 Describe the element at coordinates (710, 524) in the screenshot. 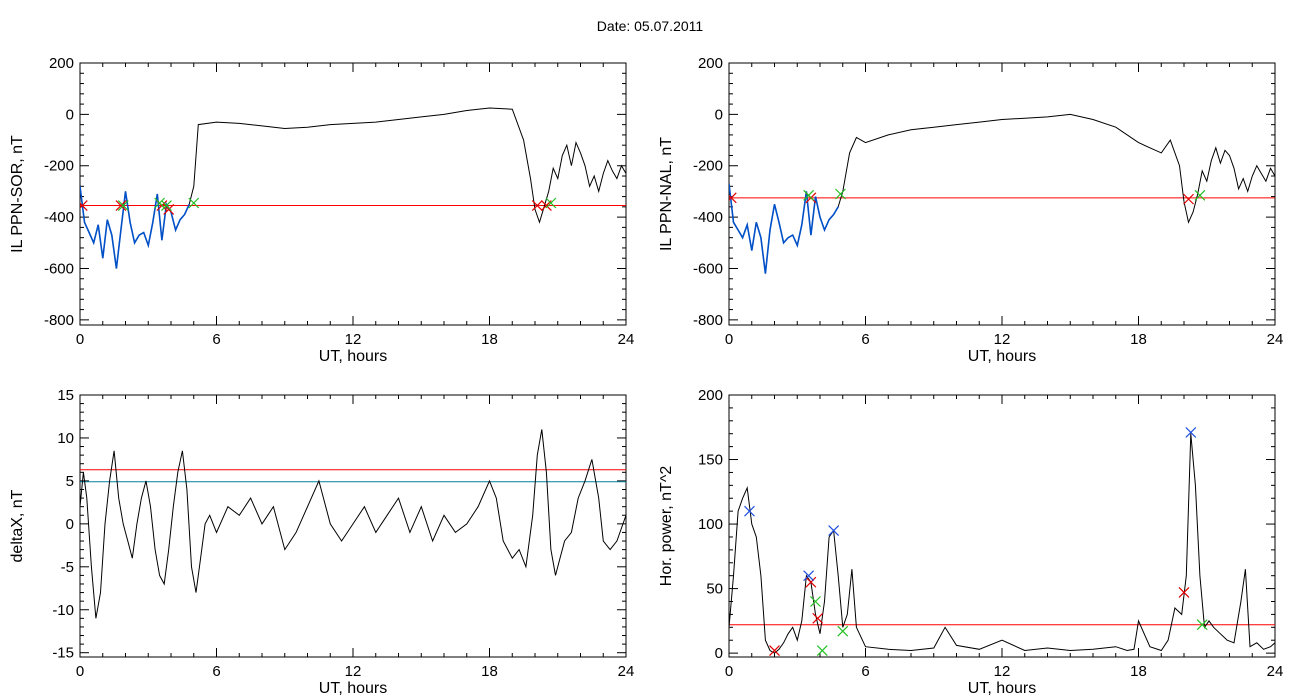

I see `y-tick-label: 100` at that location.